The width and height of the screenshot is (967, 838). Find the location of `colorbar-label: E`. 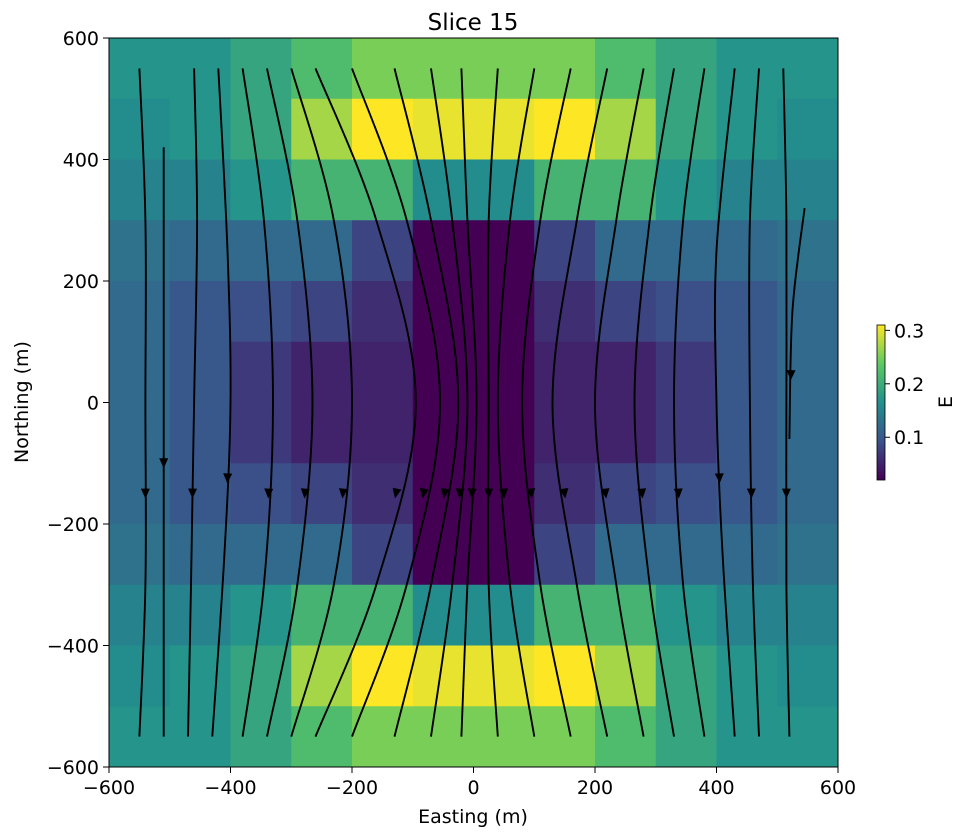

colorbar-label: E is located at coordinates (946, 402).